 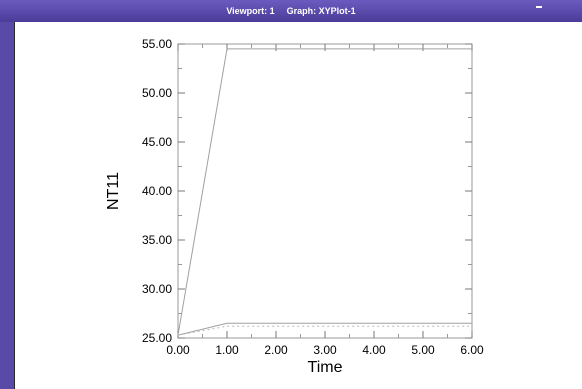 I want to click on x-tick-label: 2.00, so click(x=276, y=350).